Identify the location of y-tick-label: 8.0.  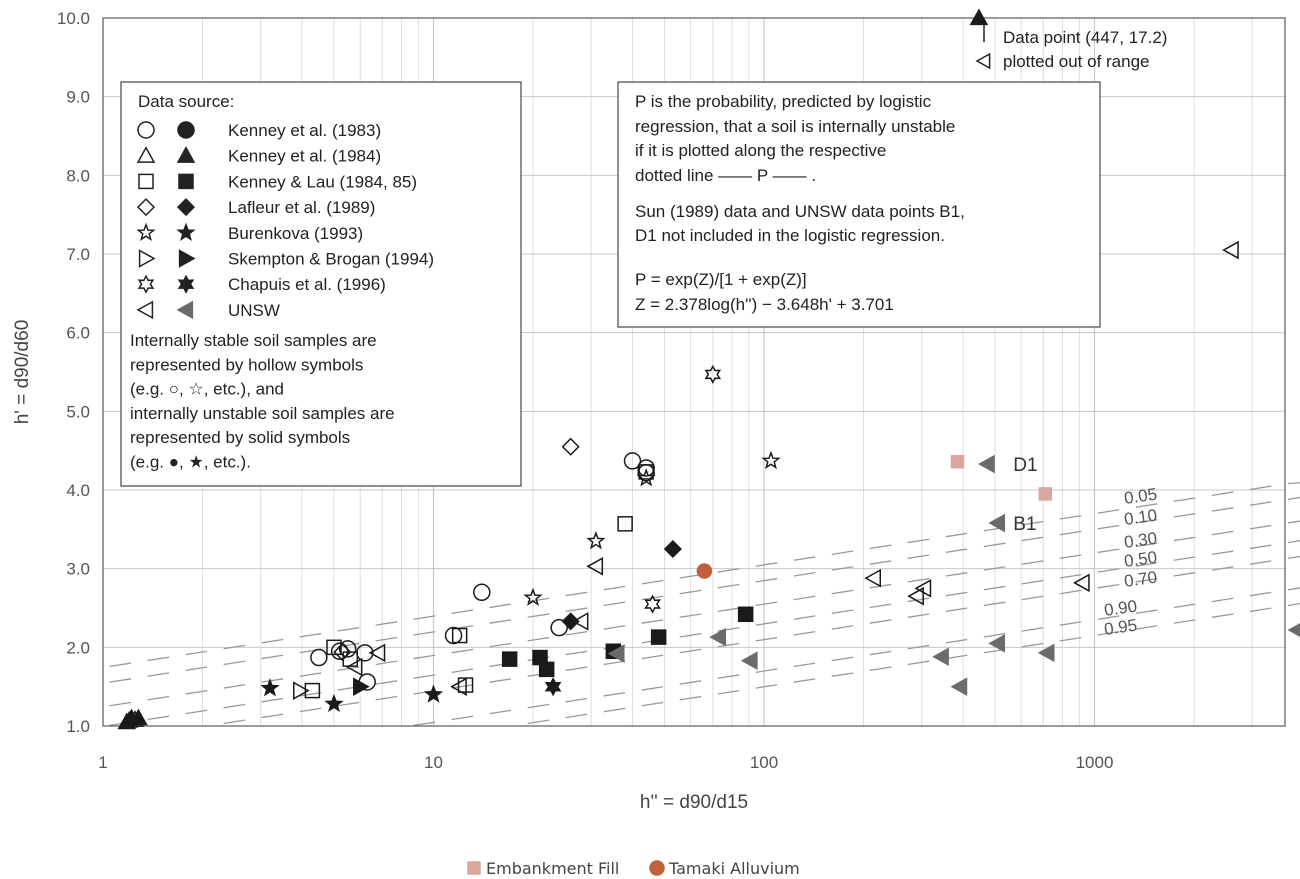
(78, 175).